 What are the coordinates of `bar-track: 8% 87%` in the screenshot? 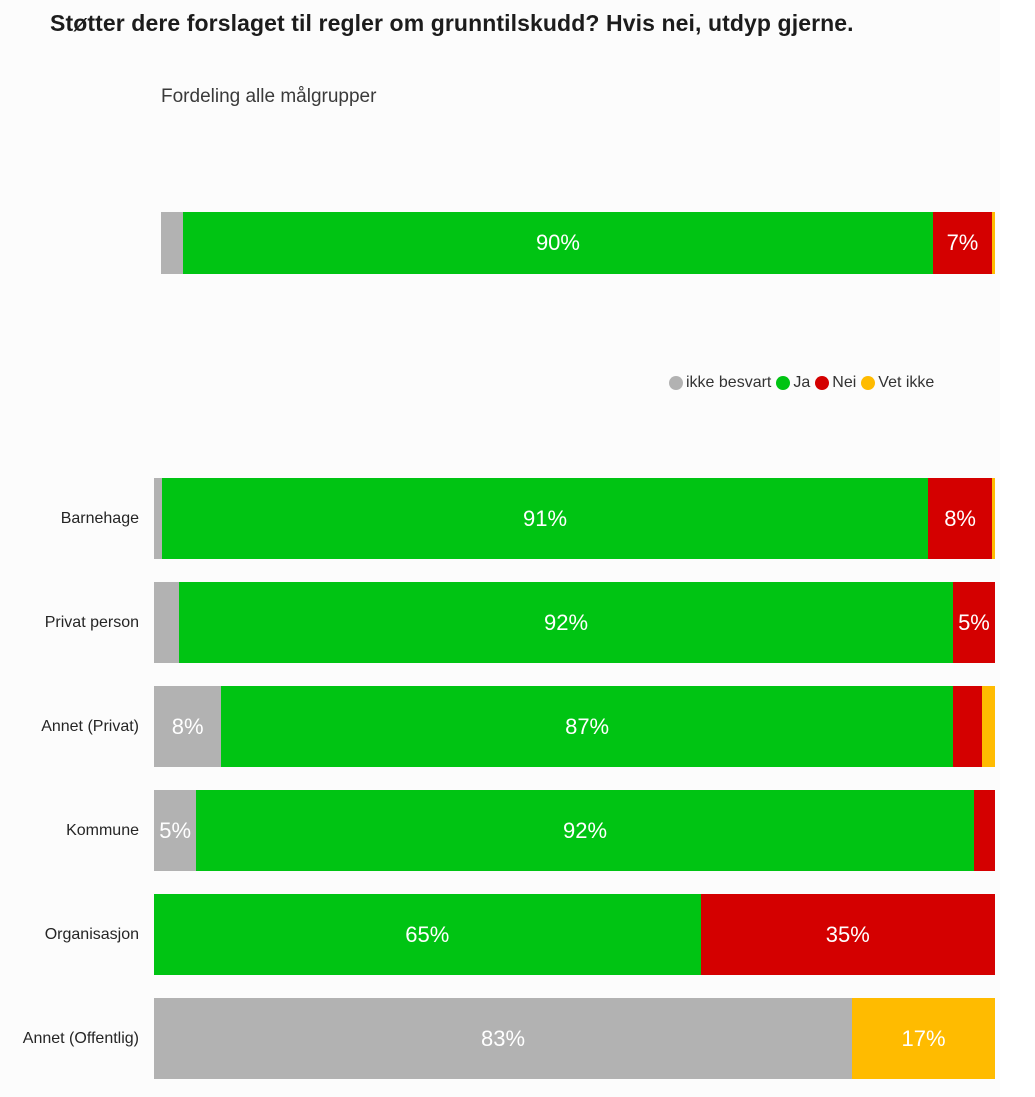 It's located at (574, 726).